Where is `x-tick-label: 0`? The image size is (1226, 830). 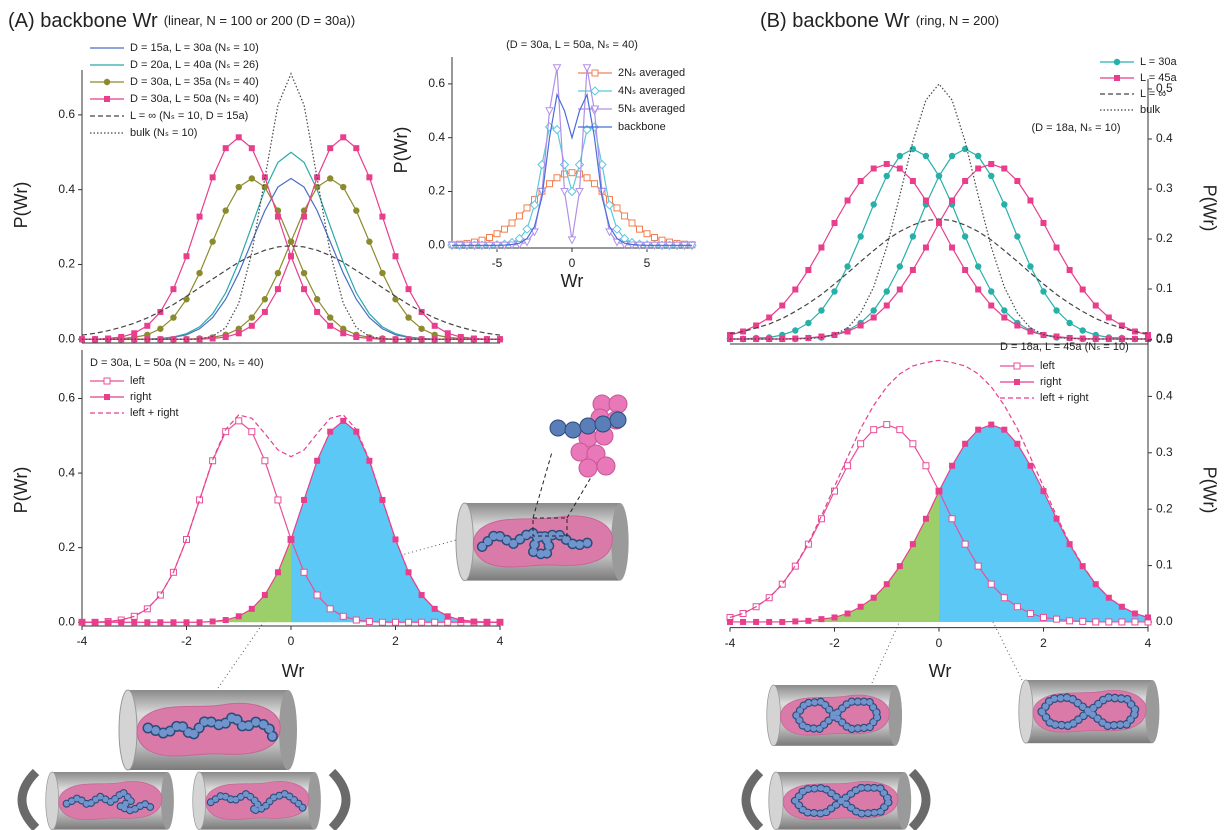
x-tick-label: 0 is located at coordinates (291, 641).